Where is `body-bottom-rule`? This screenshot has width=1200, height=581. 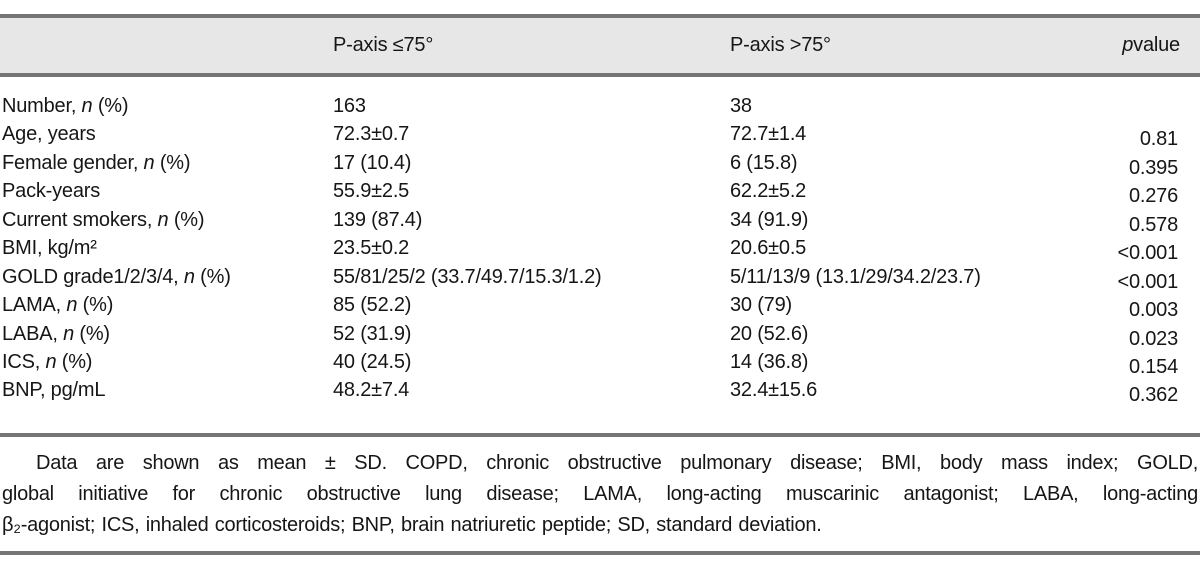
body-bottom-rule is located at coordinates (600, 435).